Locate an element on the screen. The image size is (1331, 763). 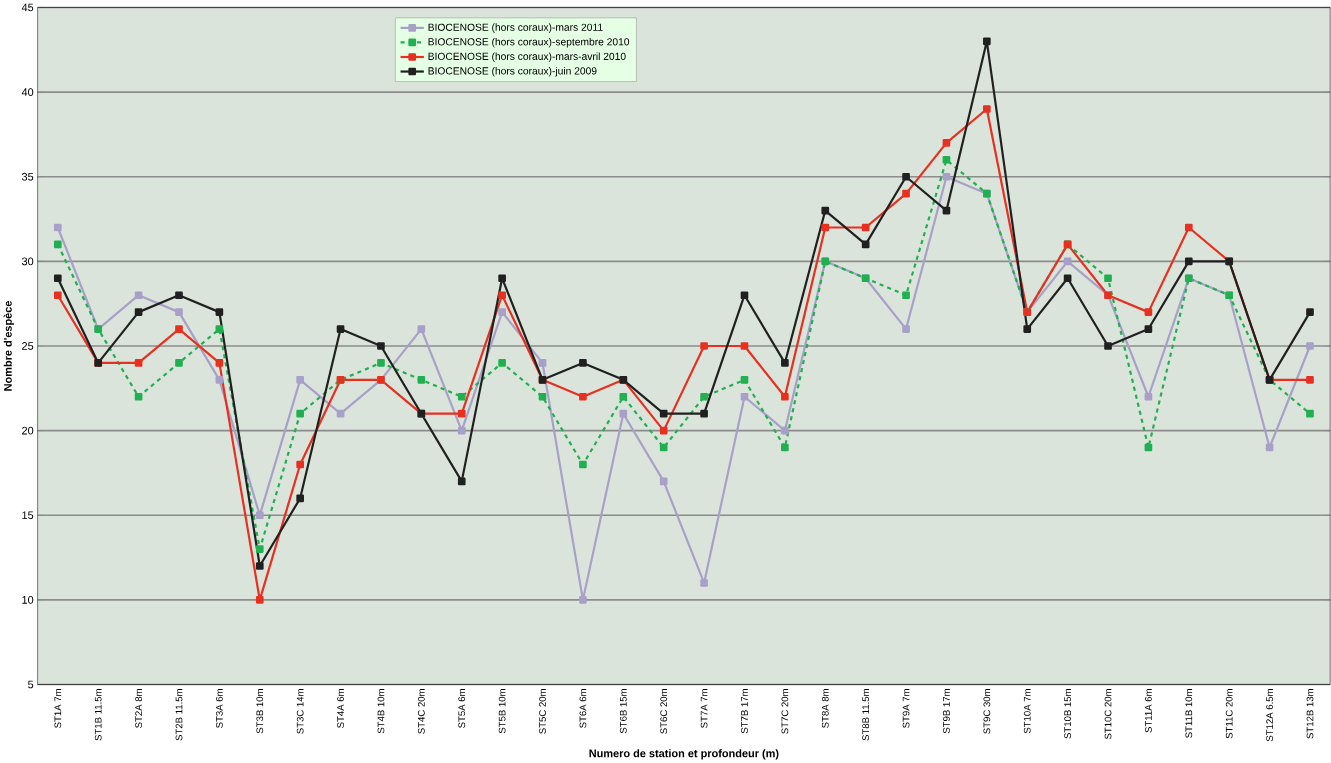
y-tick-label: 5 is located at coordinates (31, 684).